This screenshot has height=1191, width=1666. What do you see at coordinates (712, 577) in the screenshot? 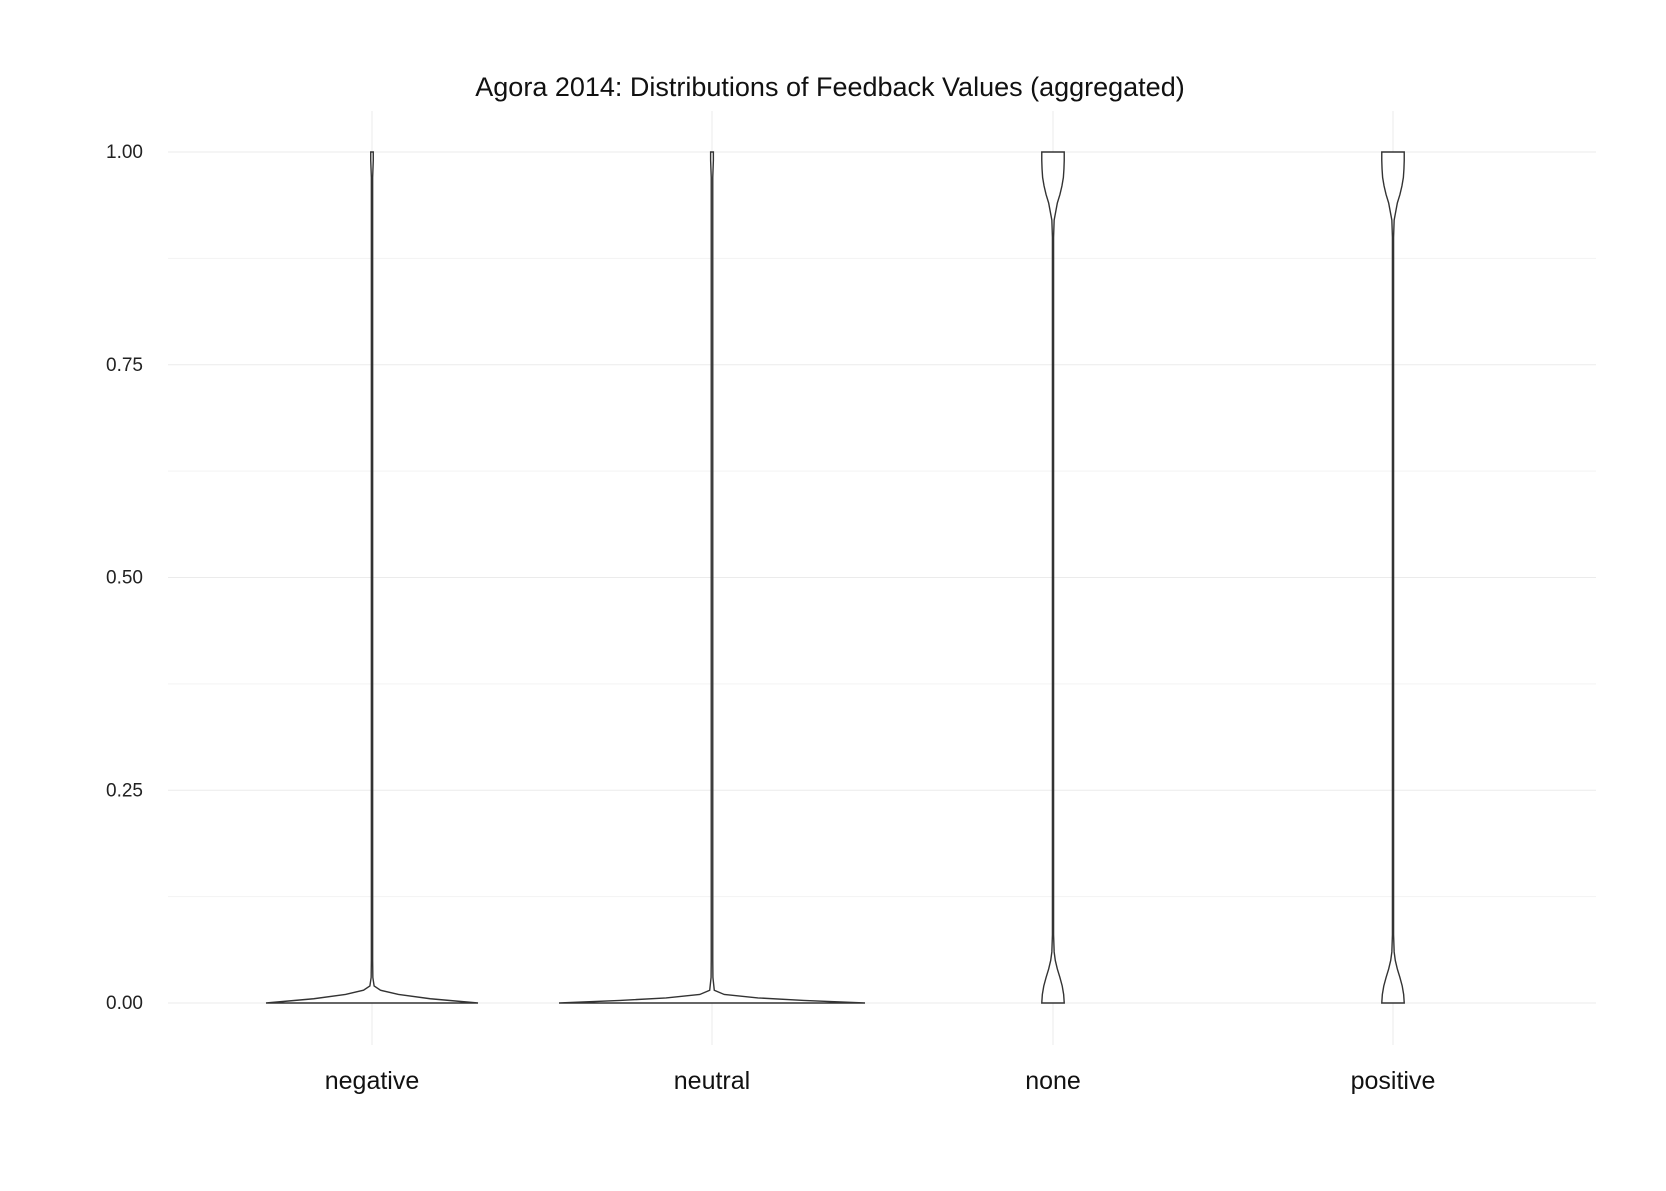
I see `violin-neutral` at bounding box center [712, 577].